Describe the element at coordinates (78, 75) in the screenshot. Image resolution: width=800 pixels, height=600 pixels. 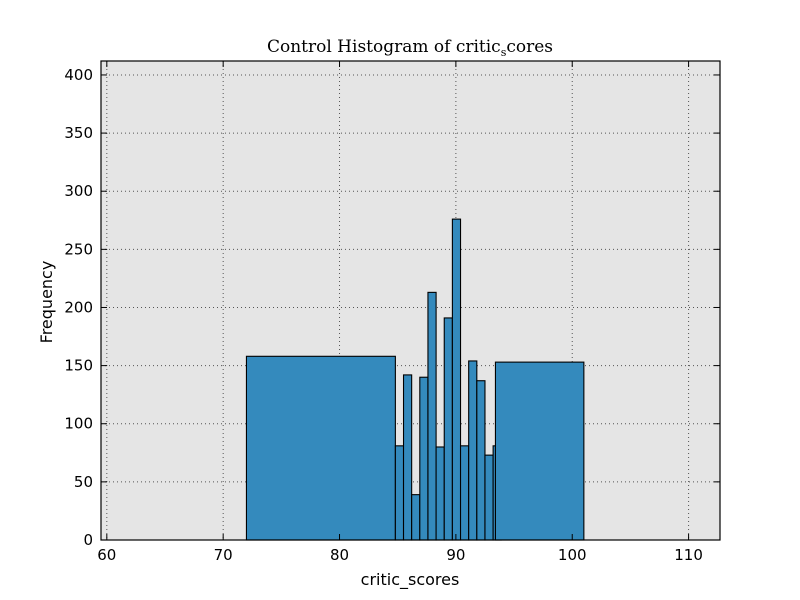
I see `y-tick-label: 400` at that location.